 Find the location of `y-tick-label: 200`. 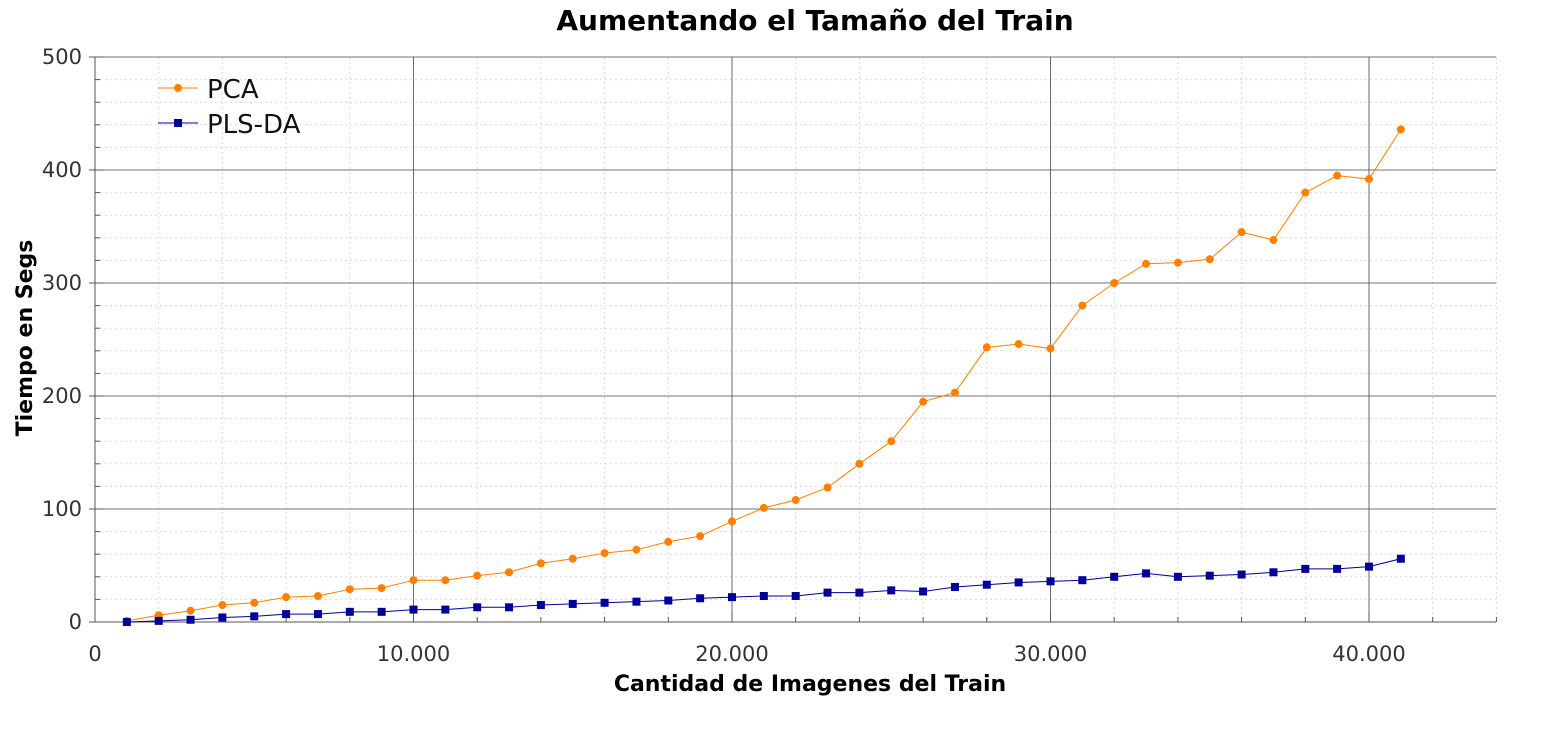

y-tick-label: 200 is located at coordinates (62, 396).